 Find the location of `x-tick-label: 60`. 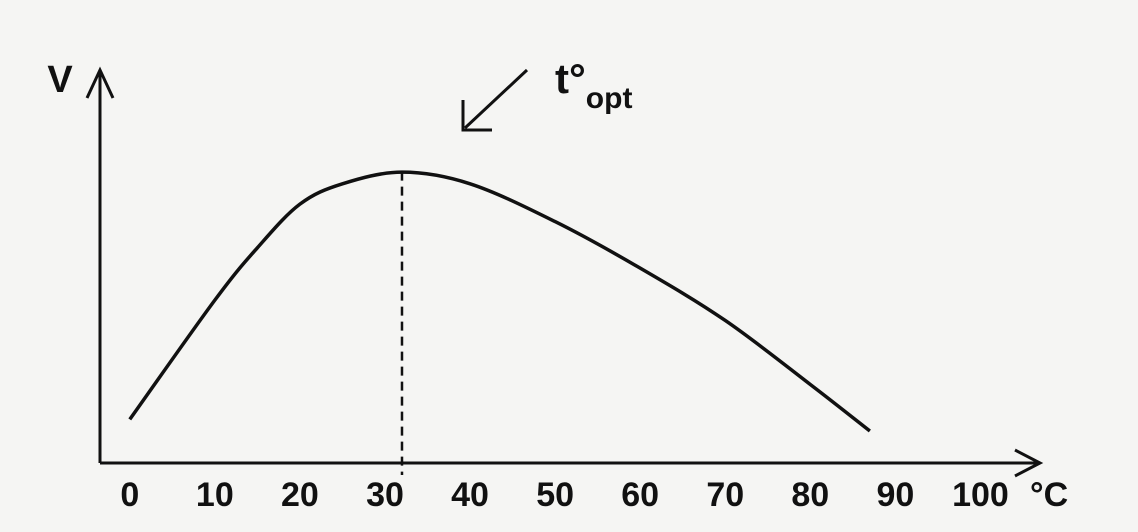

x-tick-label: 60 is located at coordinates (640, 495).